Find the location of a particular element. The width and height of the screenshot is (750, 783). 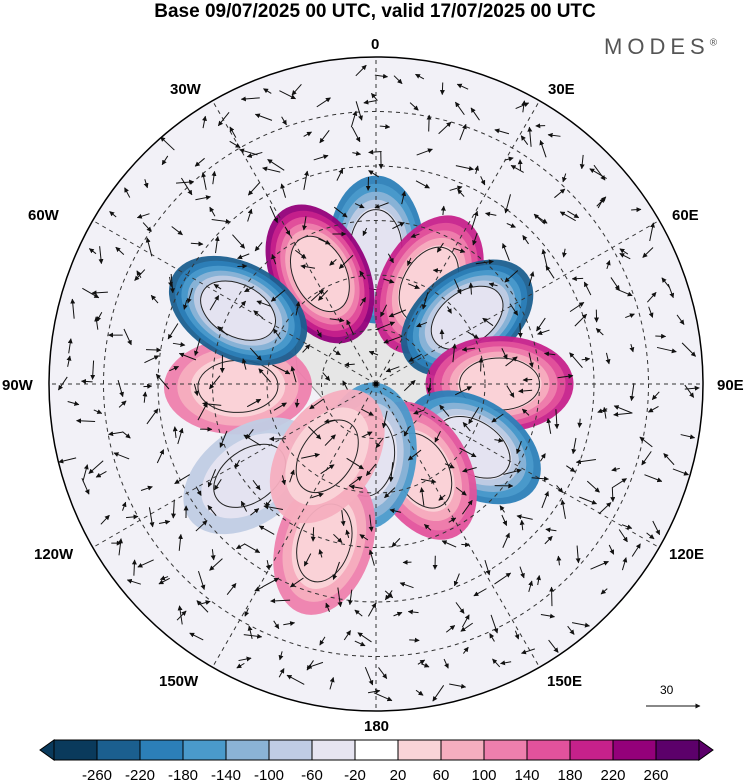

brand-text: MODES is located at coordinates (657, 46).